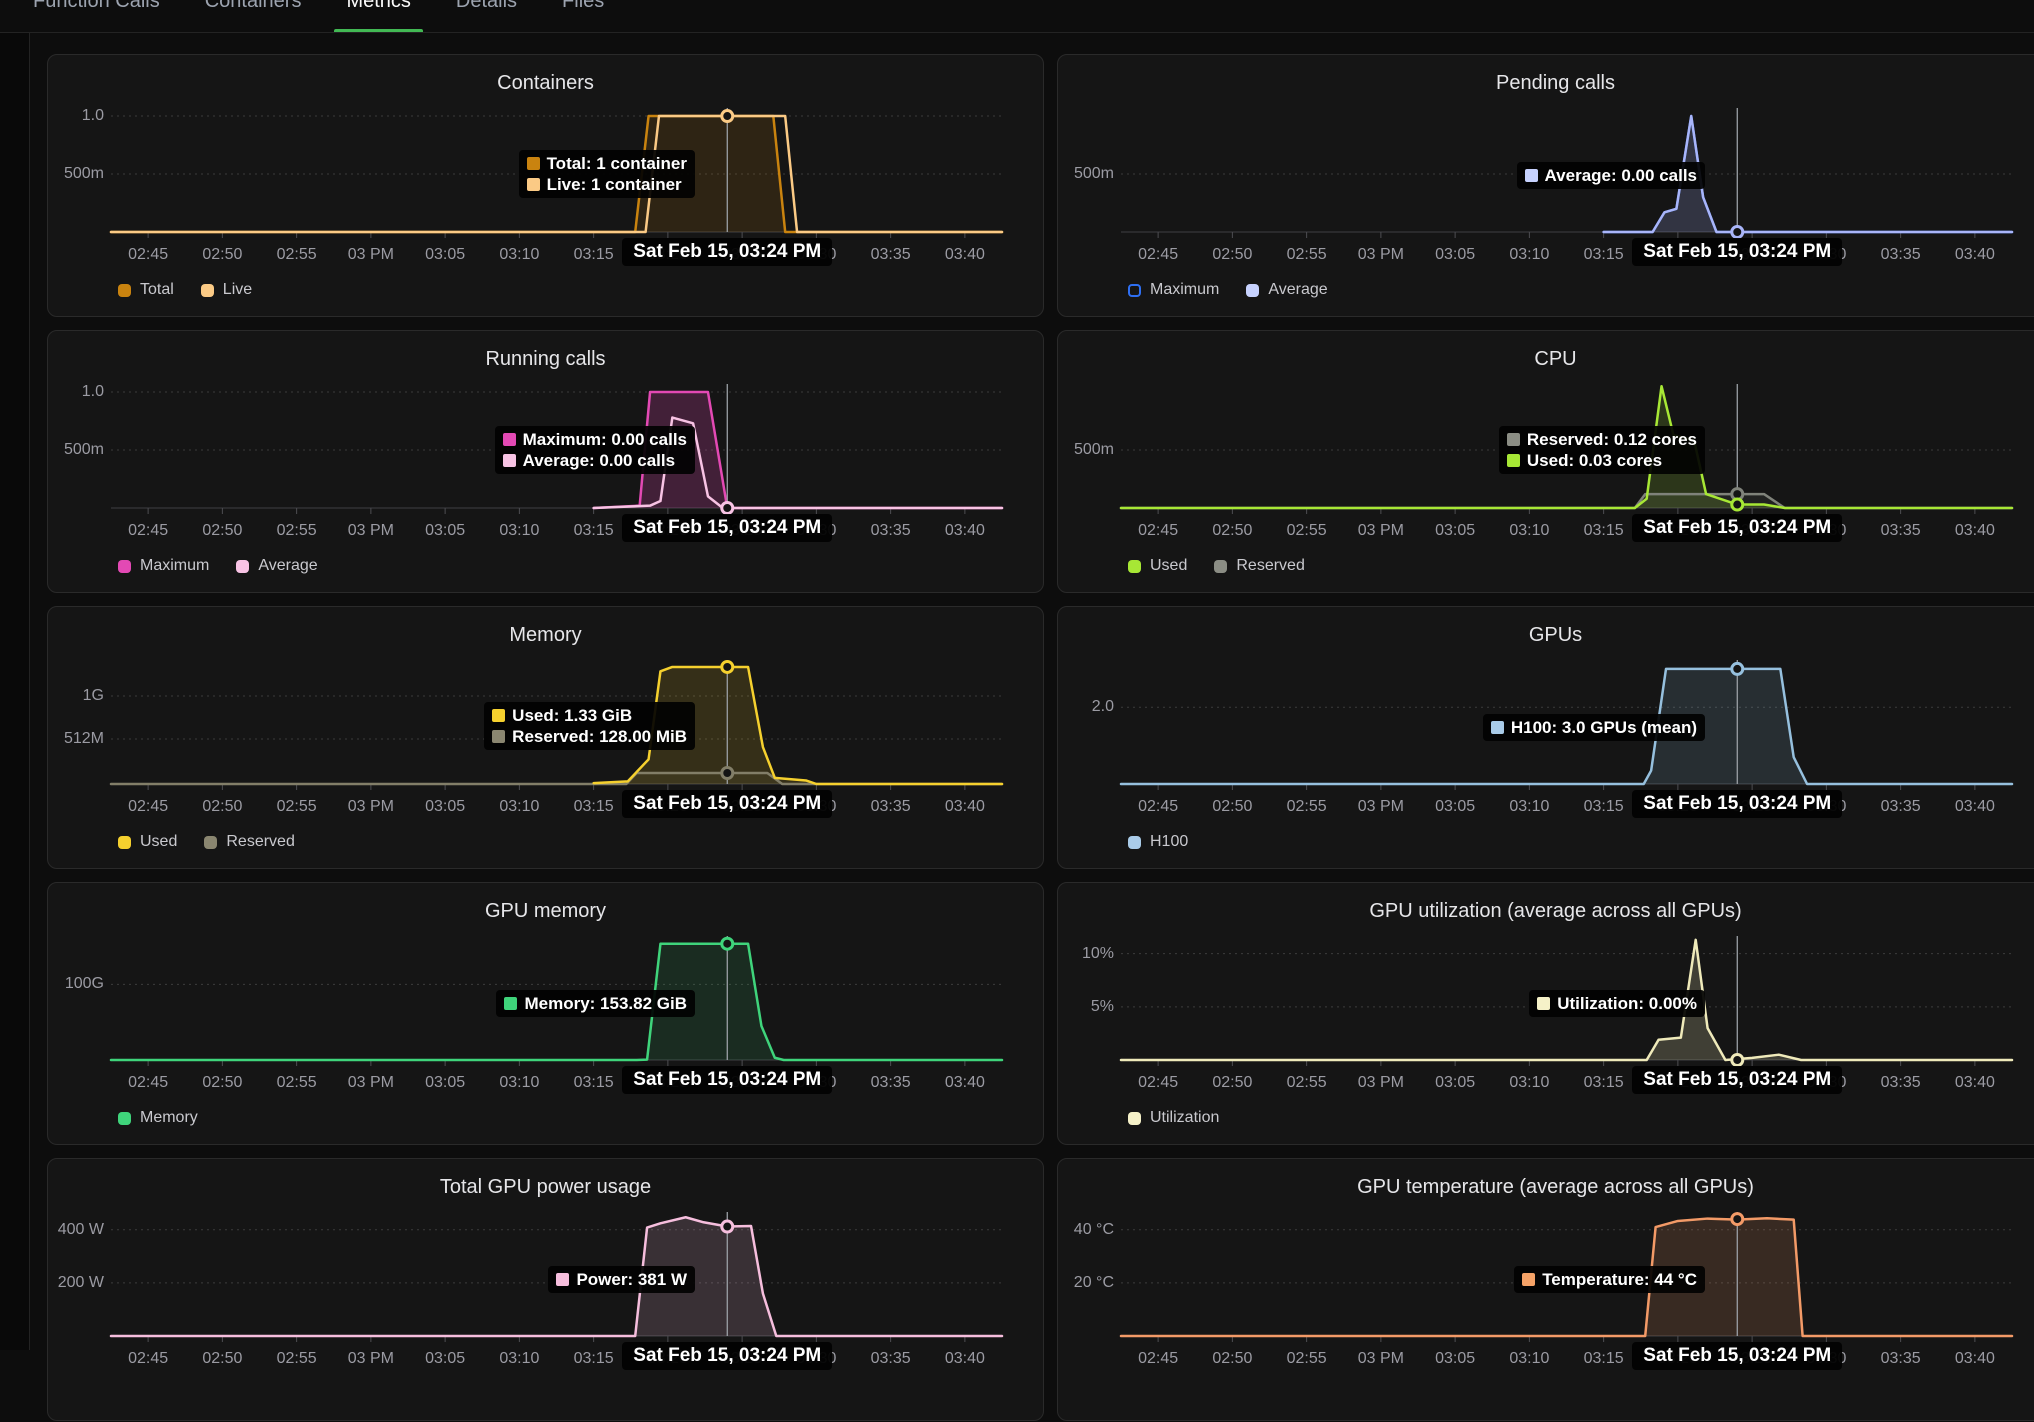 Image resolution: width=2034 pixels, height=1422 pixels. What do you see at coordinates (486, 16) in the screenshot?
I see `tab-details: Details` at bounding box center [486, 16].